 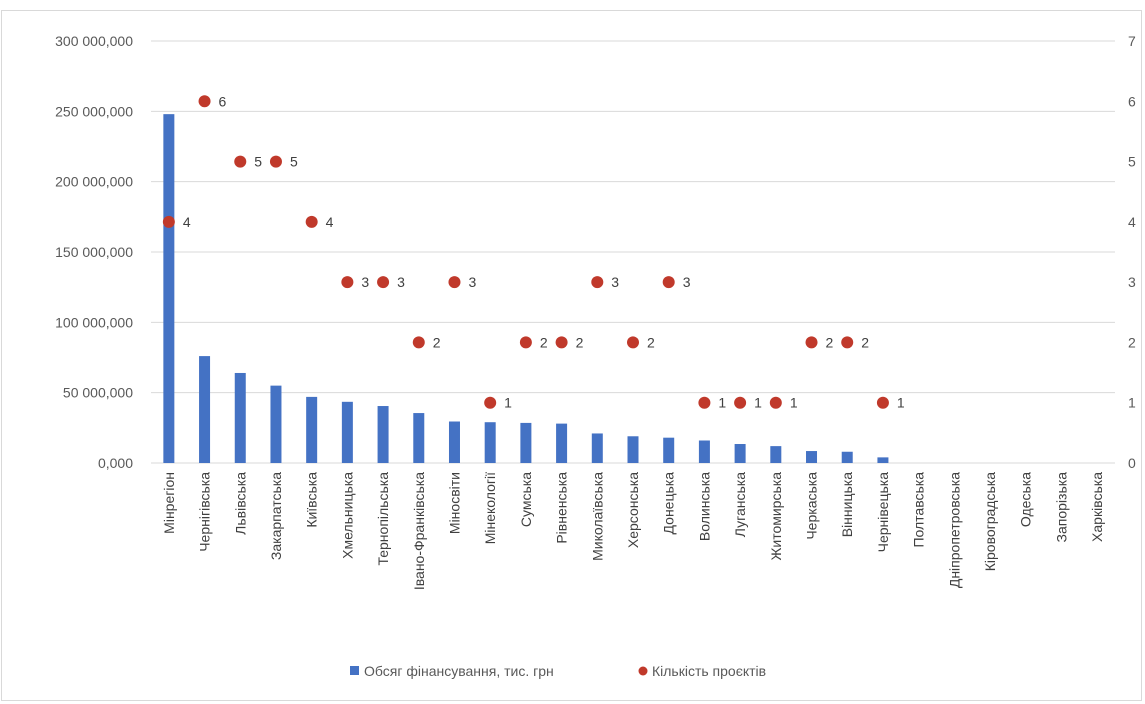 What do you see at coordinates (94, 111) in the screenshot?
I see `y-left-tick-label: 250 000,000` at bounding box center [94, 111].